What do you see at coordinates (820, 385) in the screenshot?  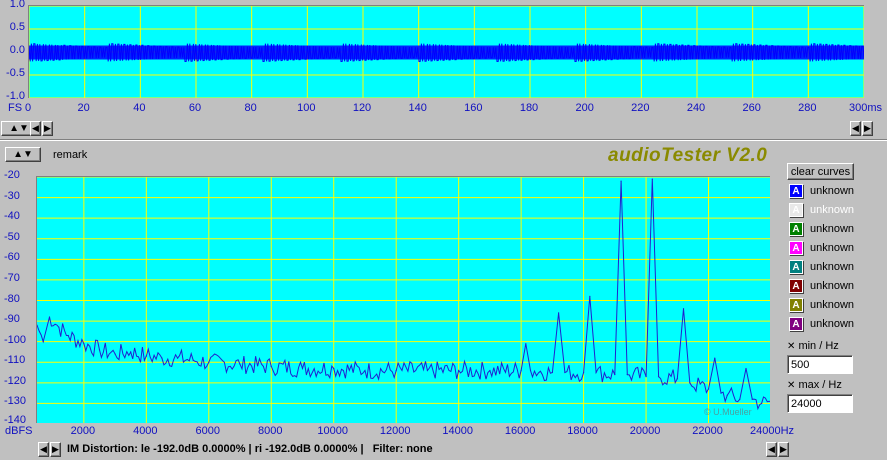 I see `xmax-label: max / Hz` at bounding box center [820, 385].